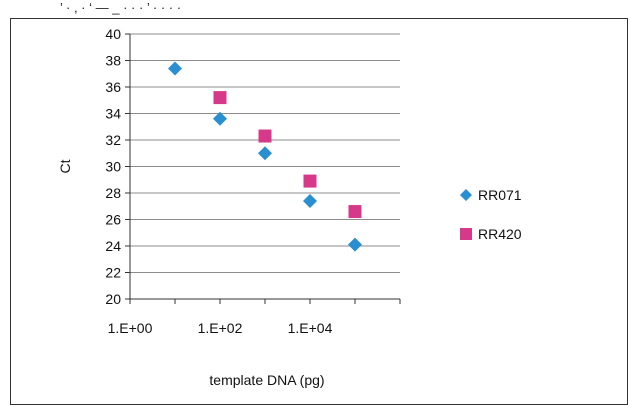 The height and width of the screenshot is (405, 629). I want to click on y-tick-label: 34, so click(113, 114).